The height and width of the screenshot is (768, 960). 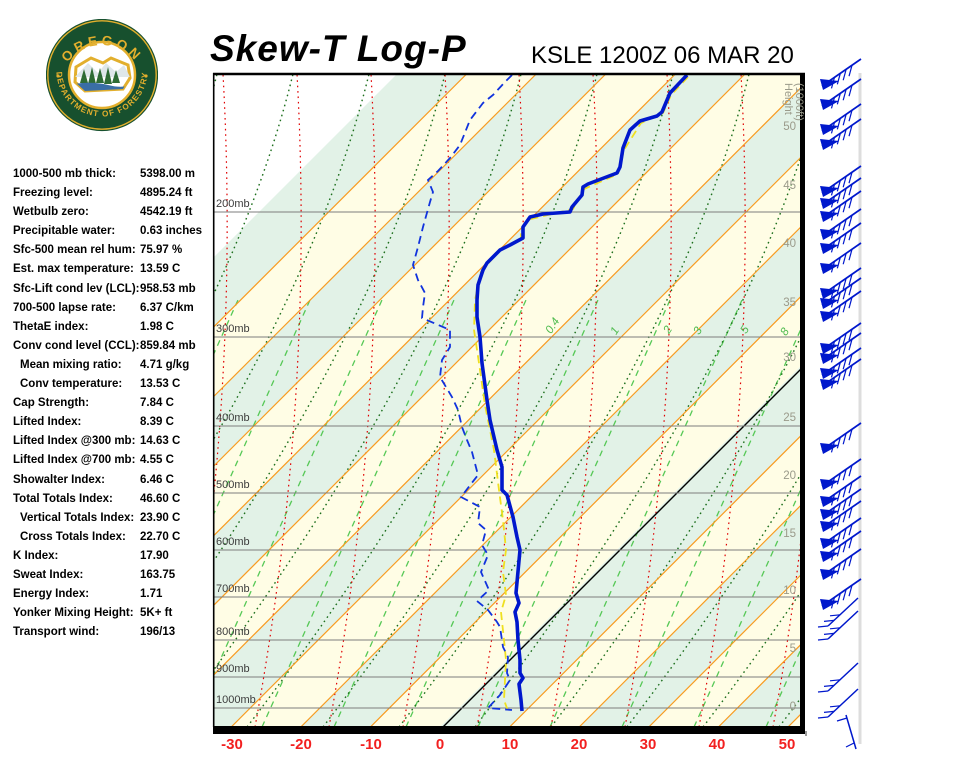 What do you see at coordinates (789, 418) in the screenshot?
I see `height-label: 25` at bounding box center [789, 418].